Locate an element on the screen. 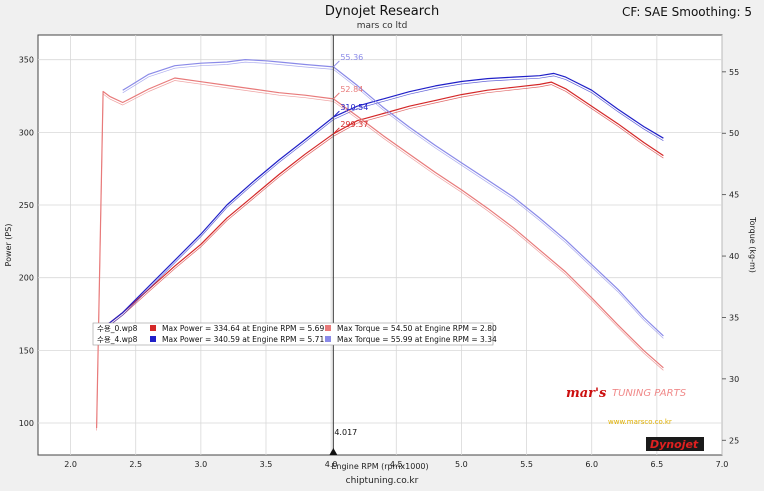 Image resolution: width=764 pixels, height=491 pixels. y-left-axis-title: Power (PS) is located at coordinates (8, 245).